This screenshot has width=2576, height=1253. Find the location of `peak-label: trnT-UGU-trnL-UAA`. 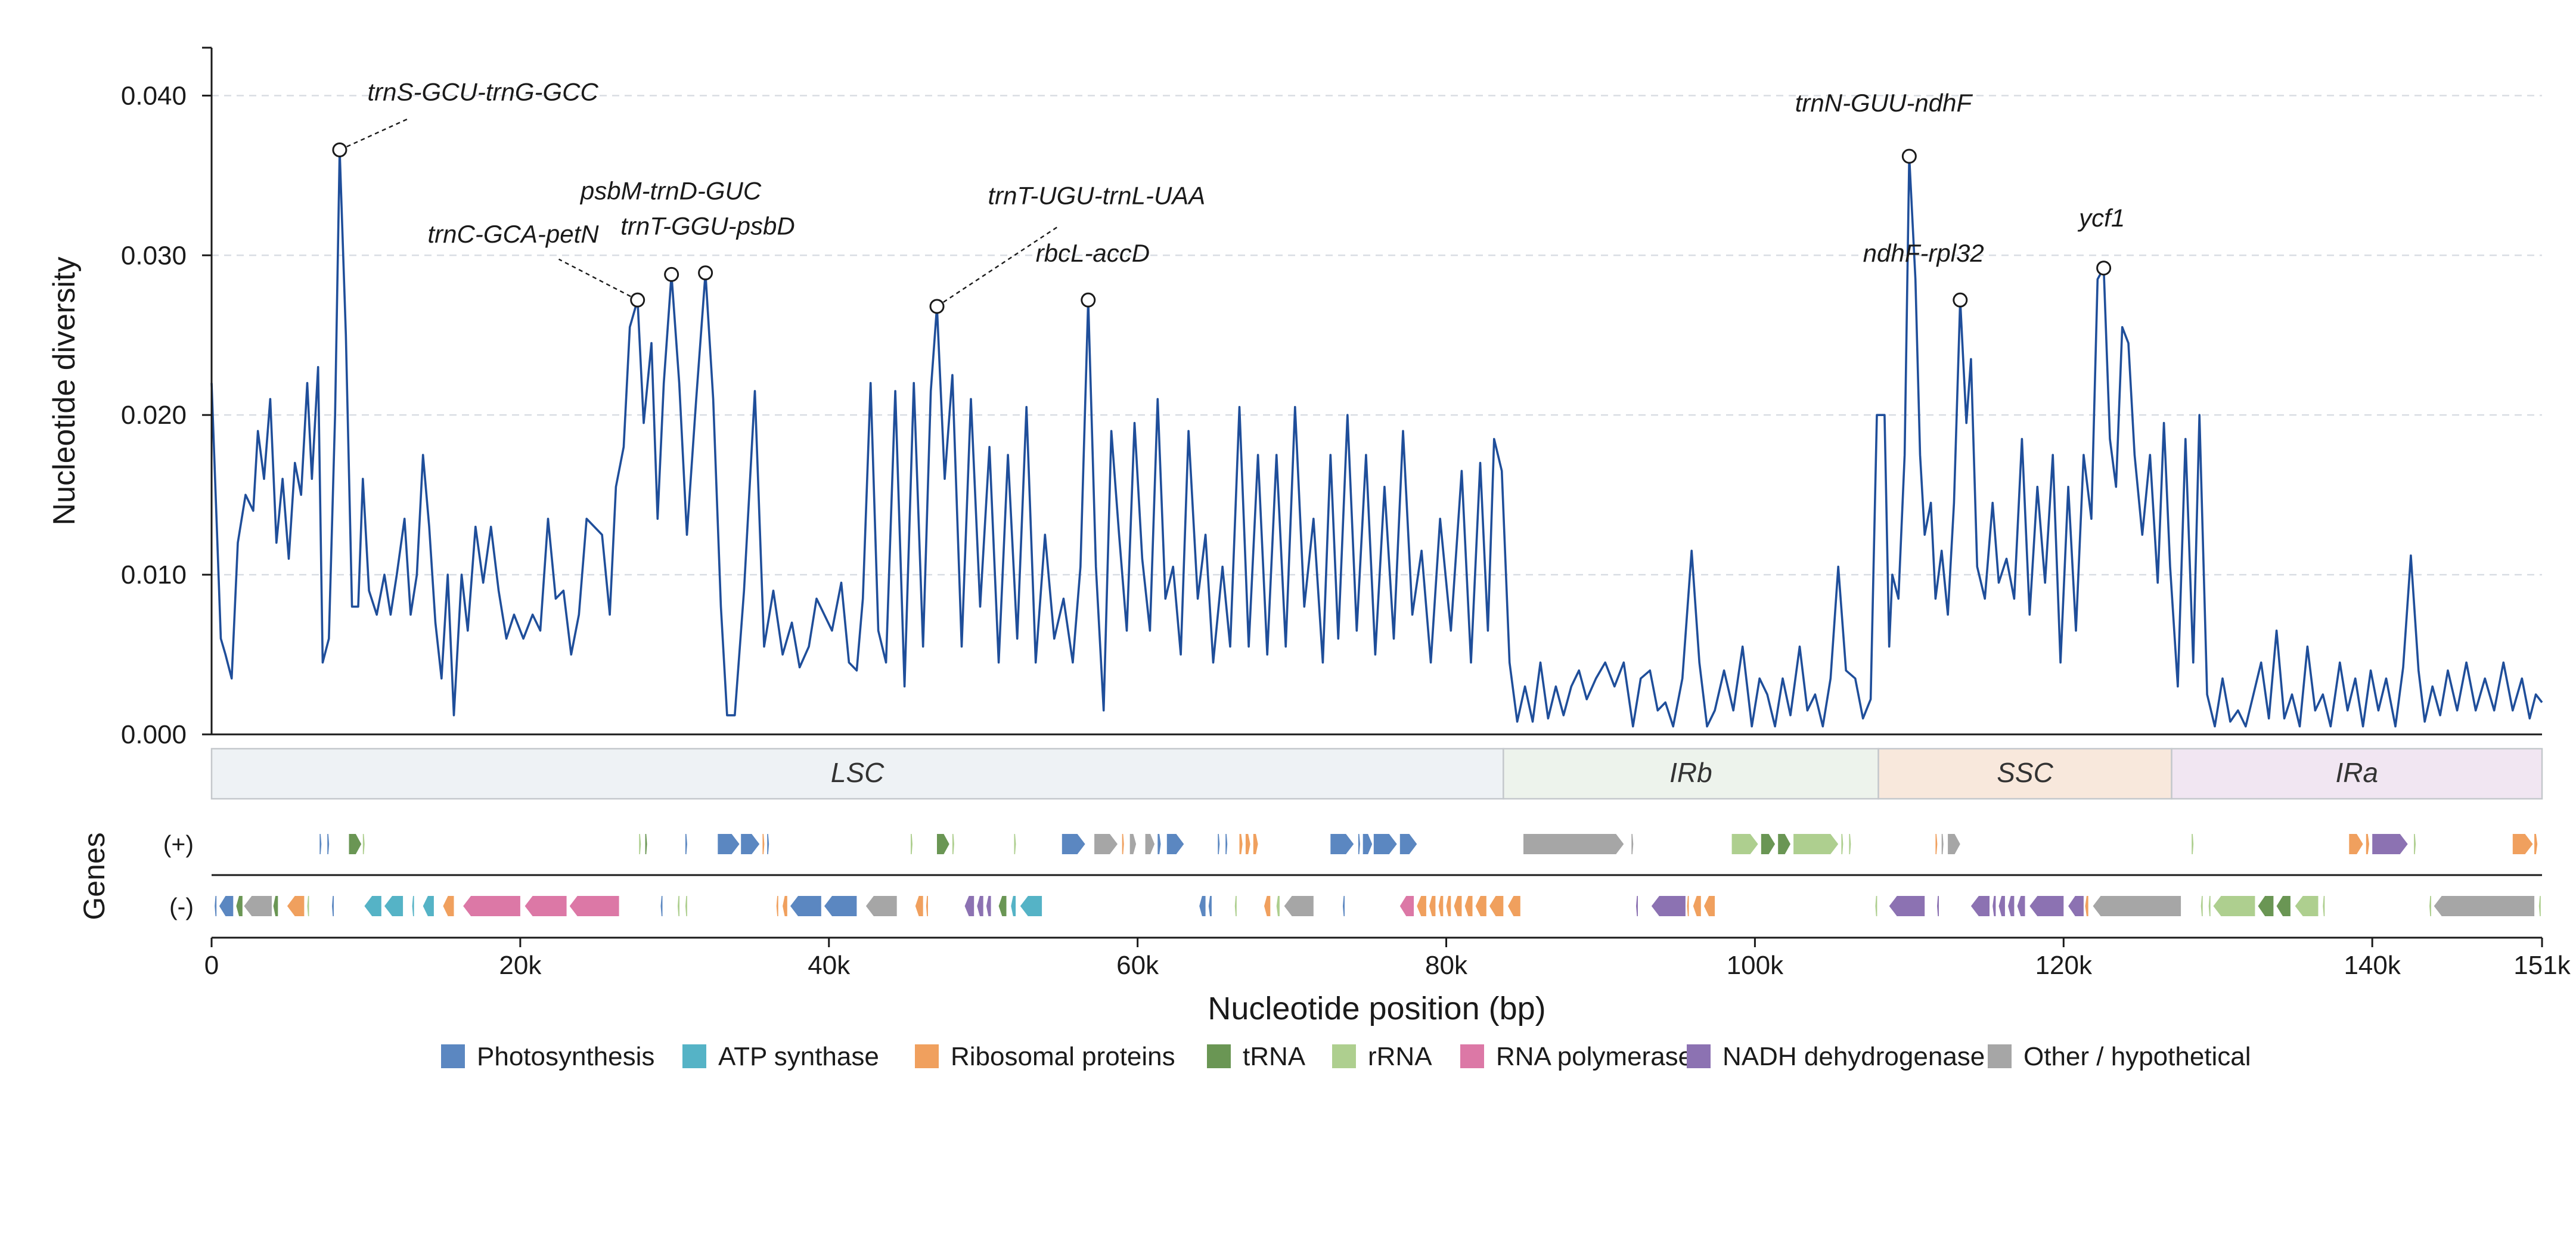

peak-label: trnT-UGU-trnL-UAA is located at coordinates (1097, 196).